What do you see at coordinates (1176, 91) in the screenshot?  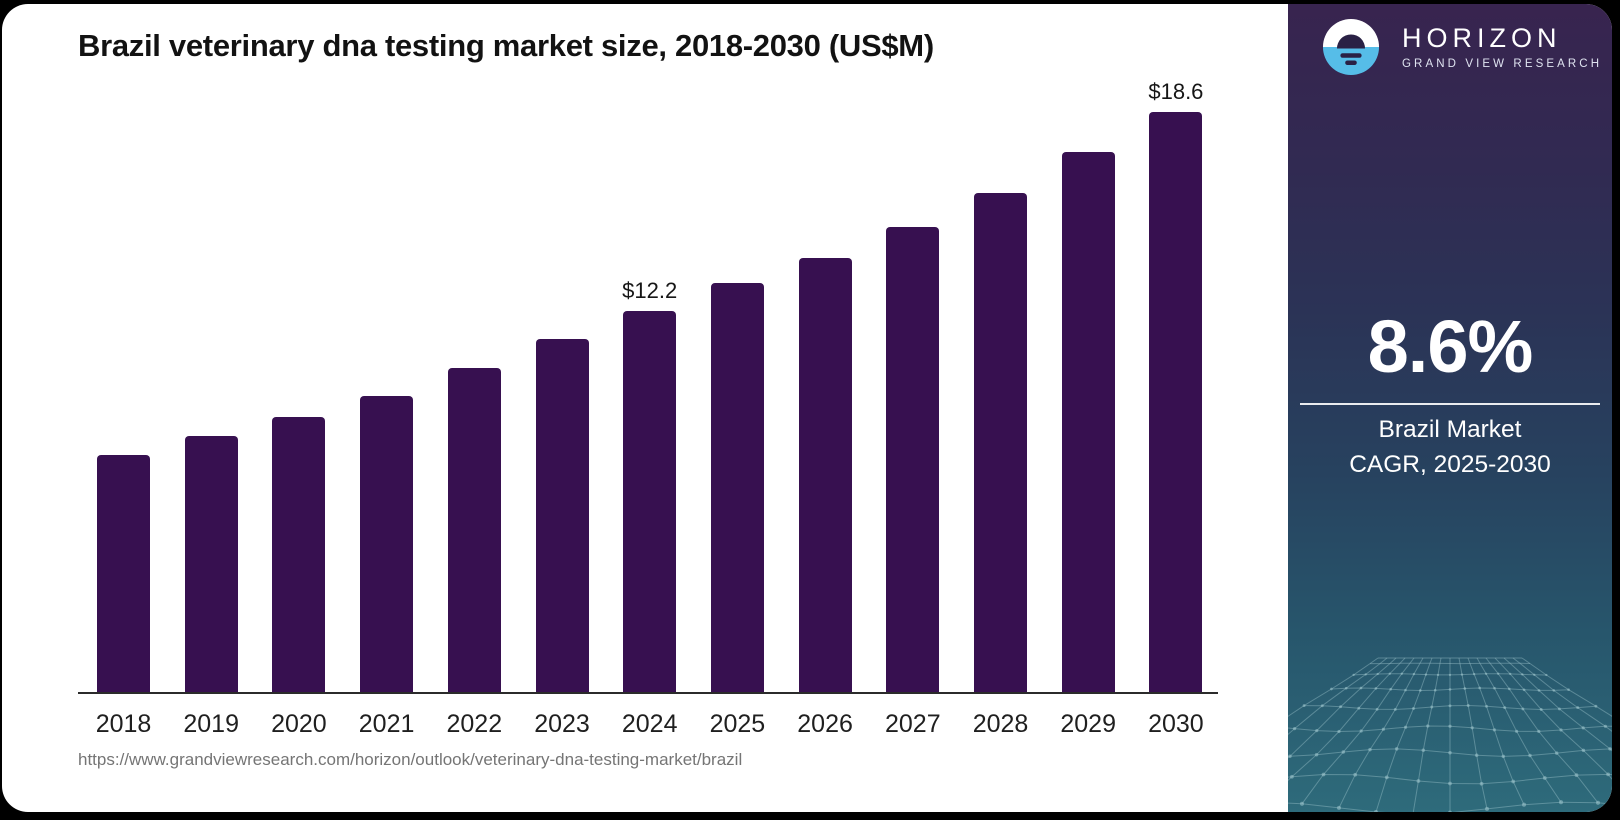 I see `bar-value-label-2030: $18.6` at bounding box center [1176, 91].